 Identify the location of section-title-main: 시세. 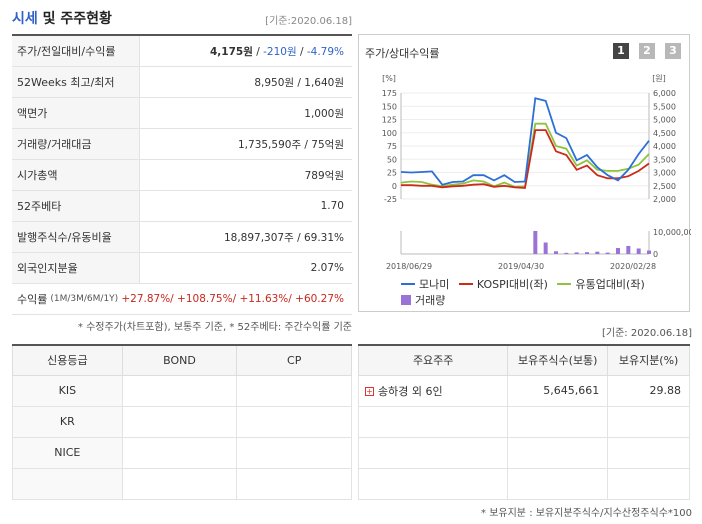
(25, 19).